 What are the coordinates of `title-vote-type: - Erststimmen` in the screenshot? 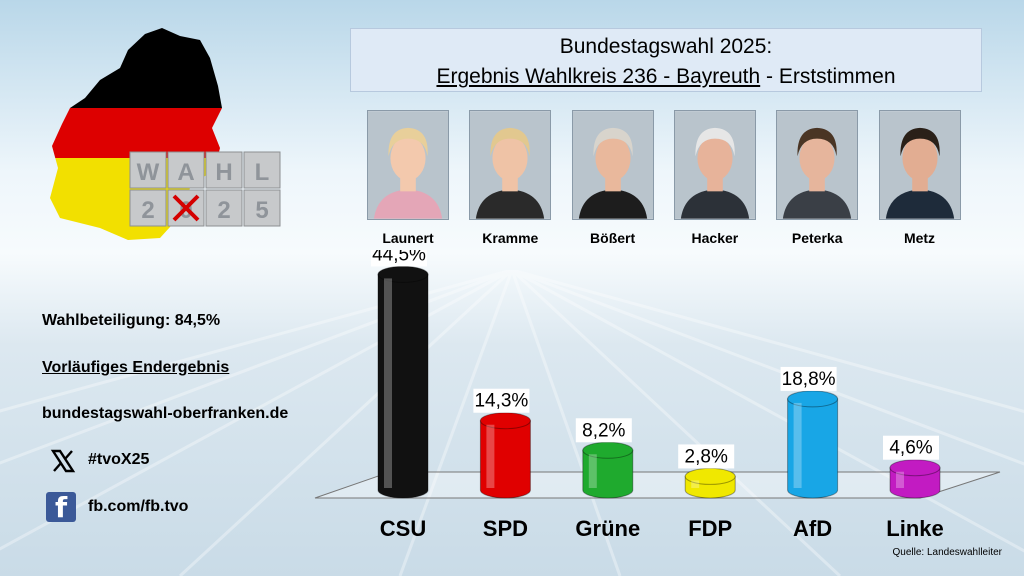 It's located at (828, 76).